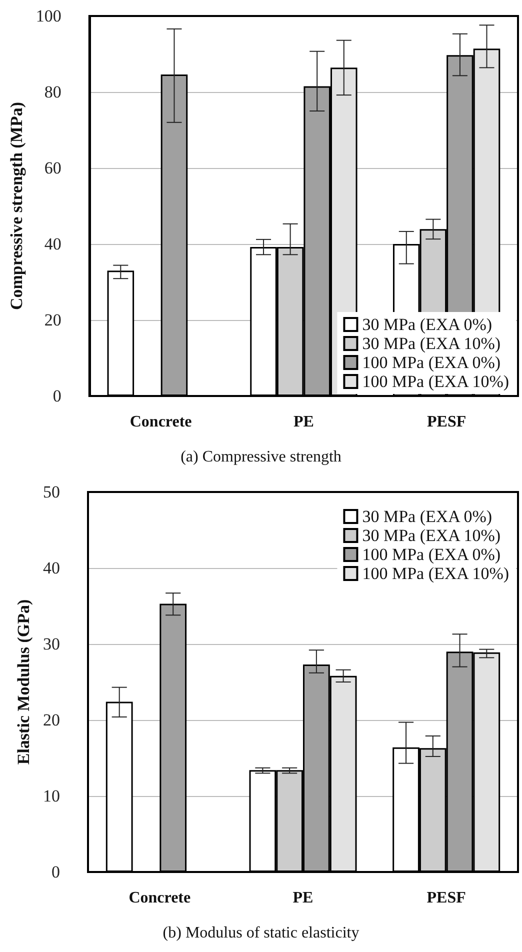 This screenshot has width=522, height=952. I want to click on y-tick-label: 10, so click(51, 796).